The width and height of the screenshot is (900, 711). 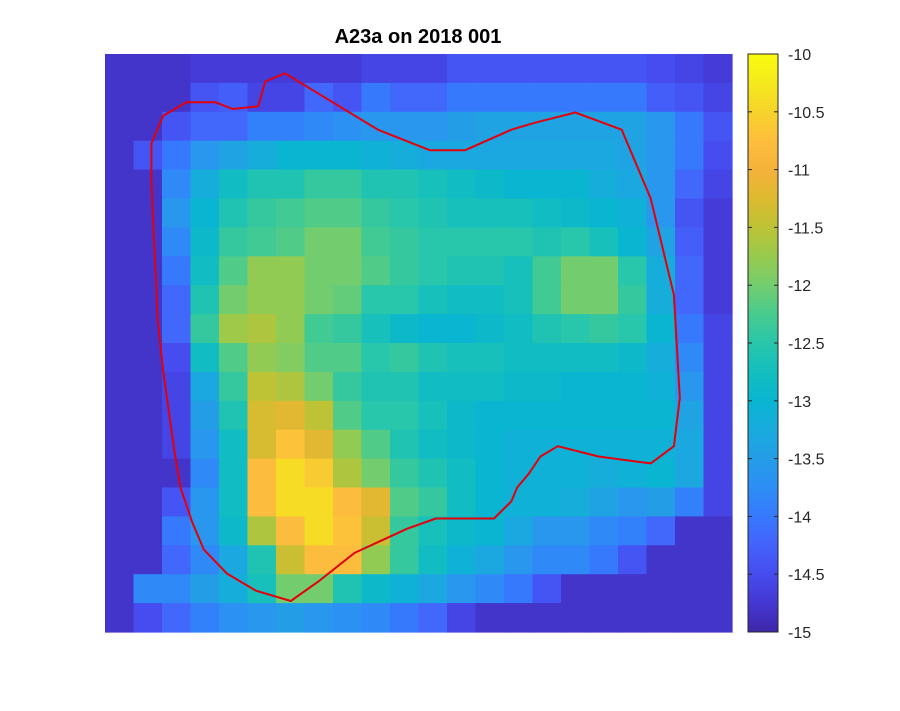 What do you see at coordinates (806, 113) in the screenshot?
I see `colorbar-tick-label: -10.5` at bounding box center [806, 113].